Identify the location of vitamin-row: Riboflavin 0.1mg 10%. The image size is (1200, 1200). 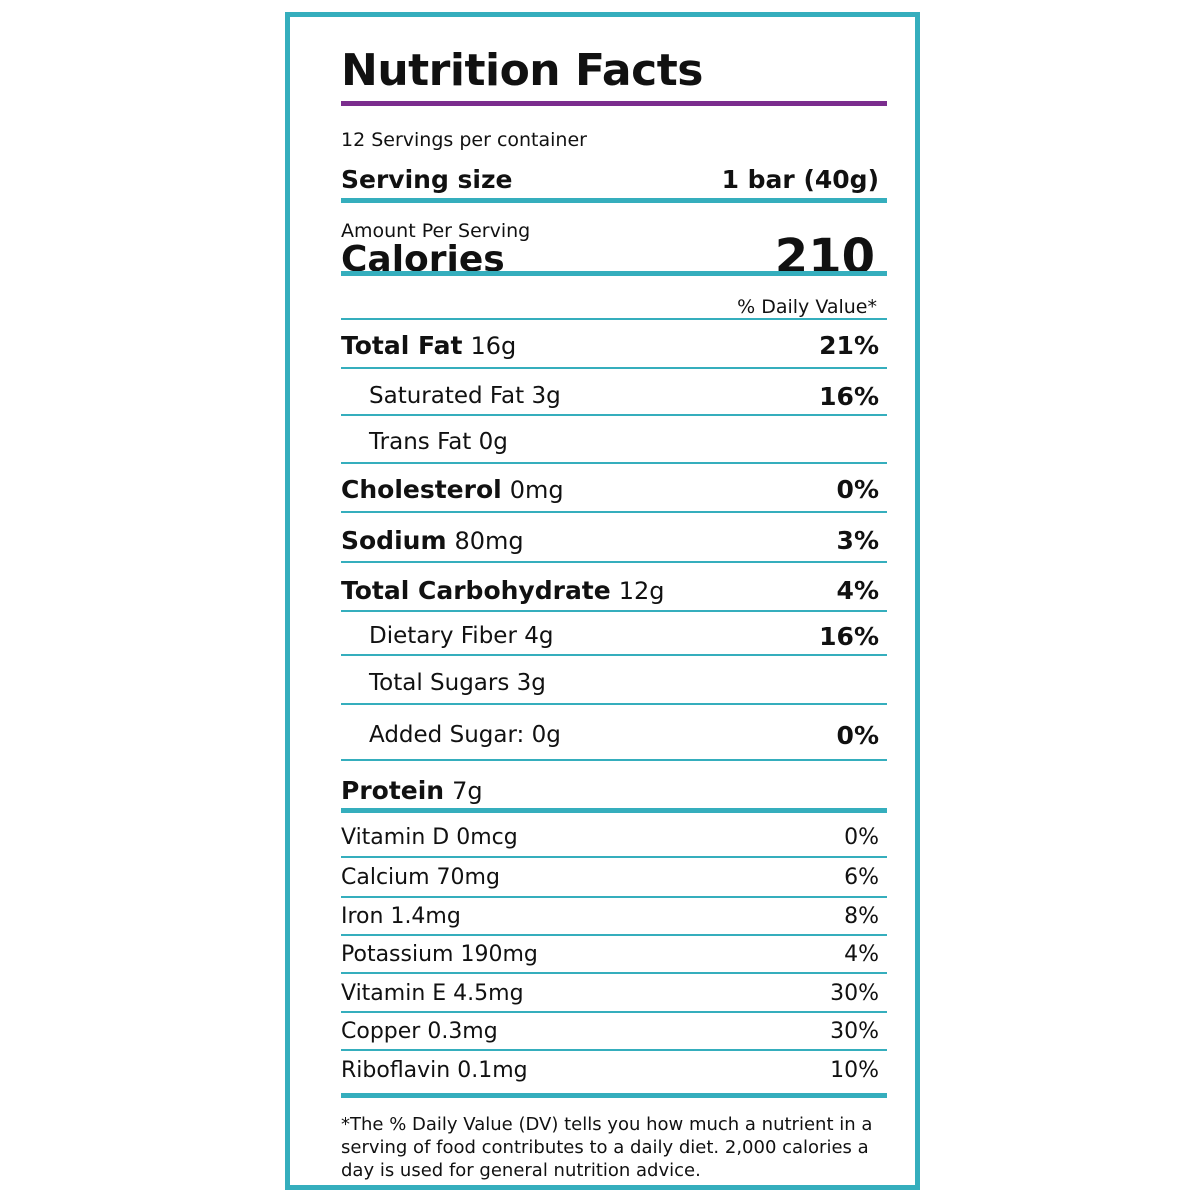
(614, 1070).